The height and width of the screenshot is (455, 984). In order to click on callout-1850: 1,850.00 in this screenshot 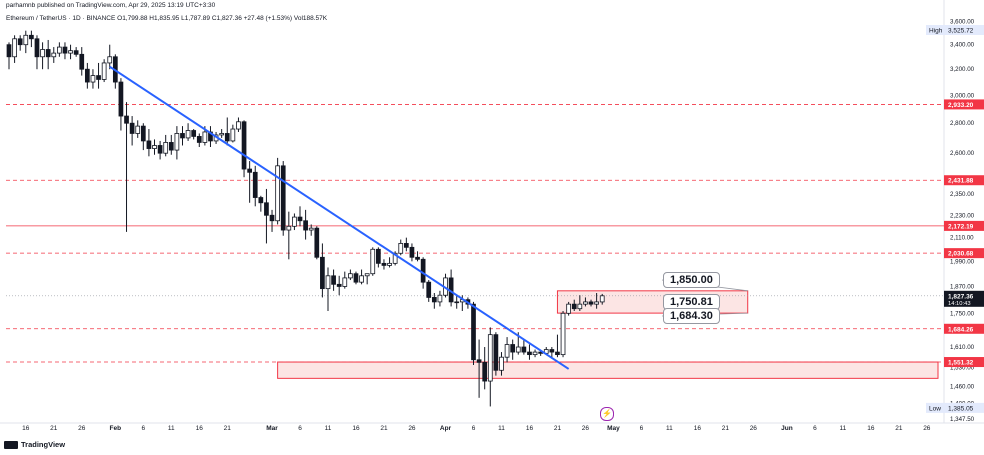, I will do `click(691, 280)`.